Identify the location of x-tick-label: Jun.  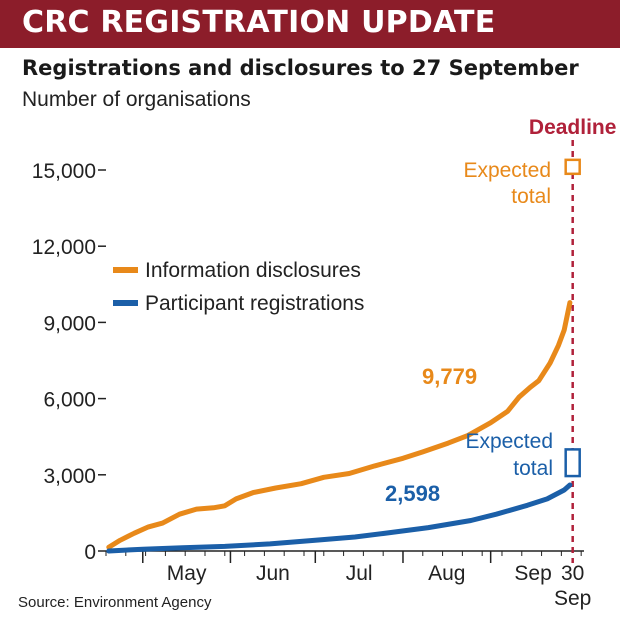
(273, 573).